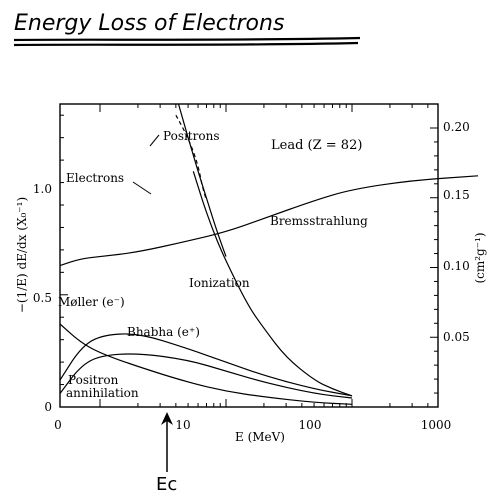 The width and height of the screenshot is (503, 493). I want to click on label-electrons: Electrons, so click(95, 178).